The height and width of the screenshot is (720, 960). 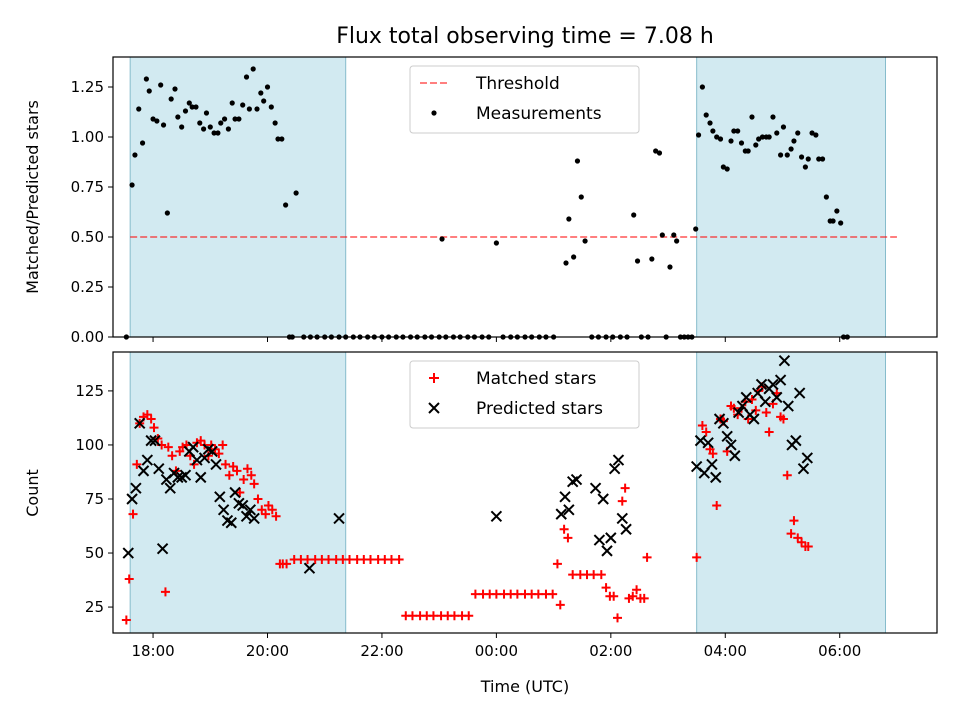 What do you see at coordinates (539, 114) in the screenshot?
I see `legend-entry-label: Measurements` at bounding box center [539, 114].